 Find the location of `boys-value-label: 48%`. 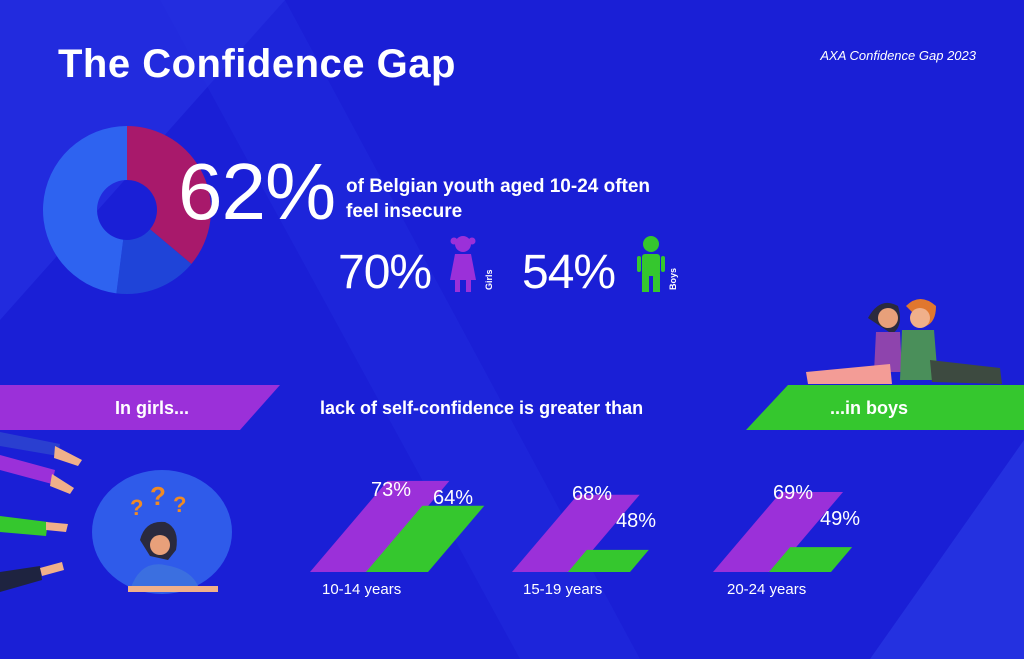

boys-value-label: 48% is located at coordinates (636, 521).